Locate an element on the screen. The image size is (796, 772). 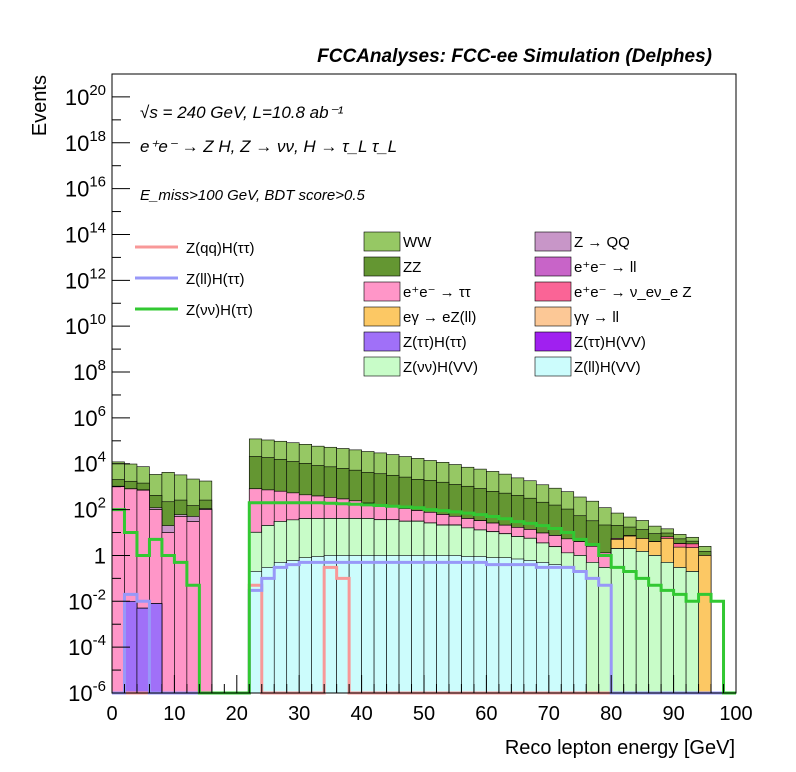
x-tick-label: 50 is located at coordinates (424, 714).